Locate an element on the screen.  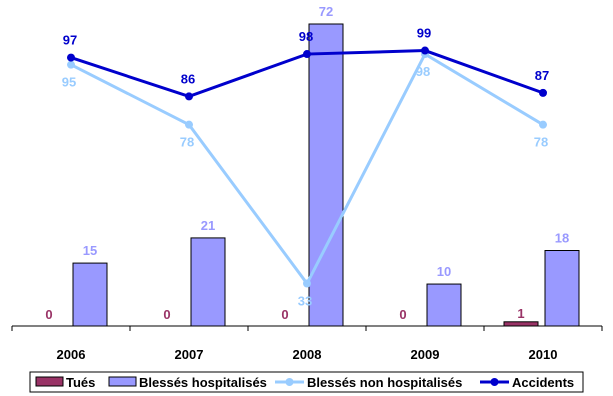
data-label-hospitalises: 15 is located at coordinates (90, 250).